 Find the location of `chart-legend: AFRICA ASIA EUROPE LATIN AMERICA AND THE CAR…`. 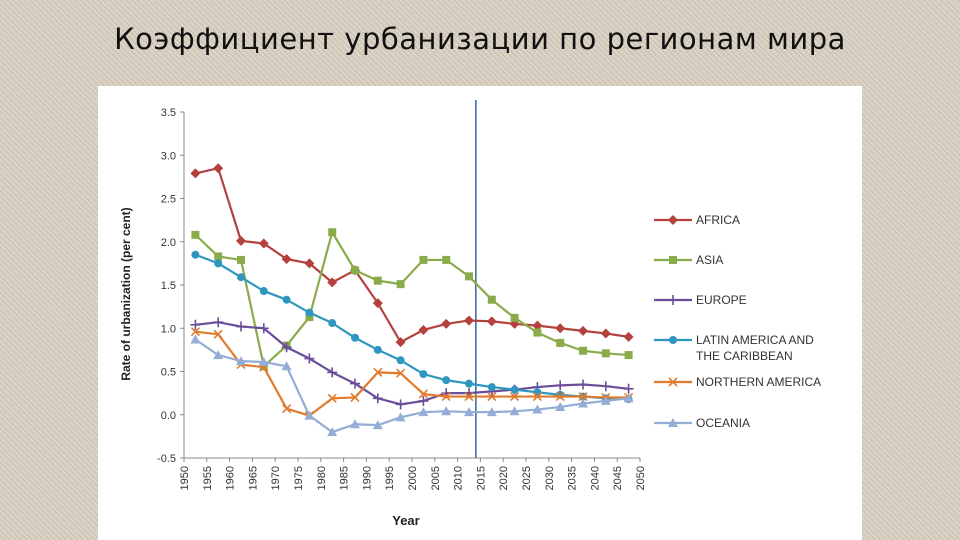

chart-legend: AFRICA ASIA EUROPE LATIN AMERICA AND THE CAR… is located at coordinates (737, 321).